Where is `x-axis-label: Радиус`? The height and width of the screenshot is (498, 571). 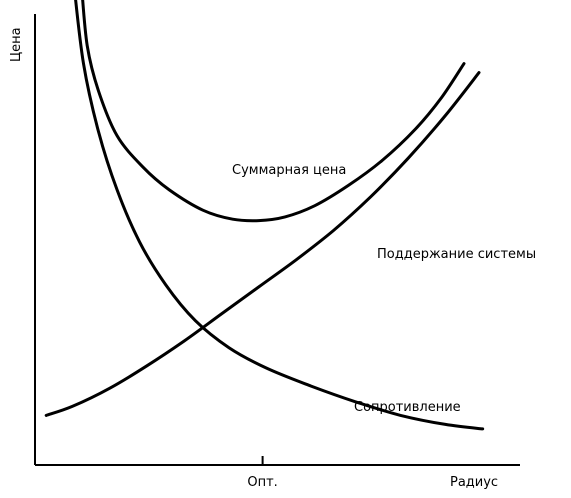 x-axis-label: Радиус is located at coordinates (474, 482).